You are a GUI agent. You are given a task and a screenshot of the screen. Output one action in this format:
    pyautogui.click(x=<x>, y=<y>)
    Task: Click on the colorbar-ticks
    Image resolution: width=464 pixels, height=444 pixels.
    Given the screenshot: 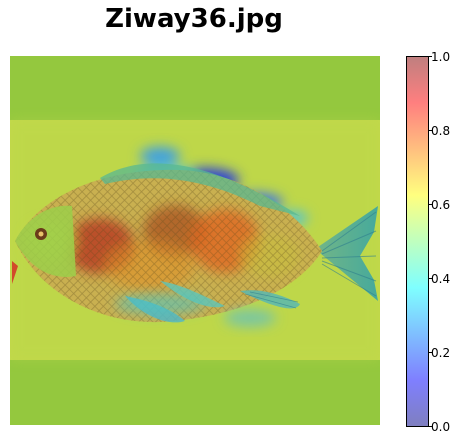 What is the action you would take?
    pyautogui.click(x=430, y=241)
    